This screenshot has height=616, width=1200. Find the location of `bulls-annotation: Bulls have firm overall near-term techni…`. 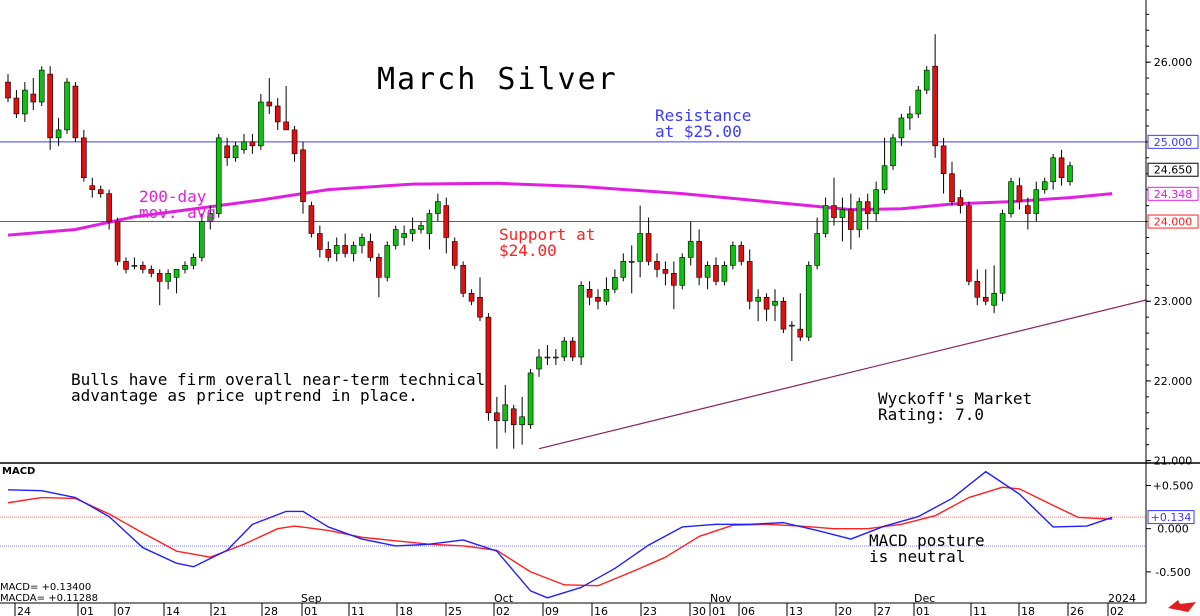

bulls-annotation: Bulls have firm overall near-term techni… is located at coordinates (278, 379).